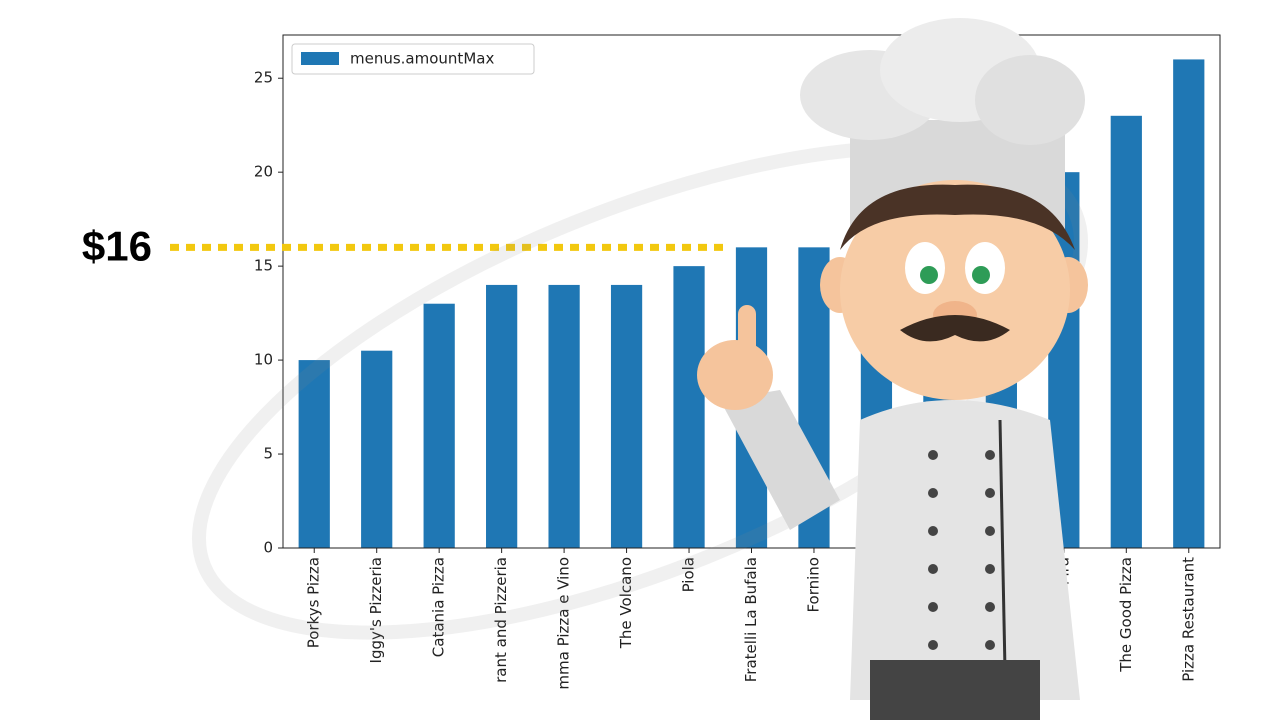  What do you see at coordinates (263, 360) in the screenshot?
I see `y-tick-label: 10` at bounding box center [263, 360].